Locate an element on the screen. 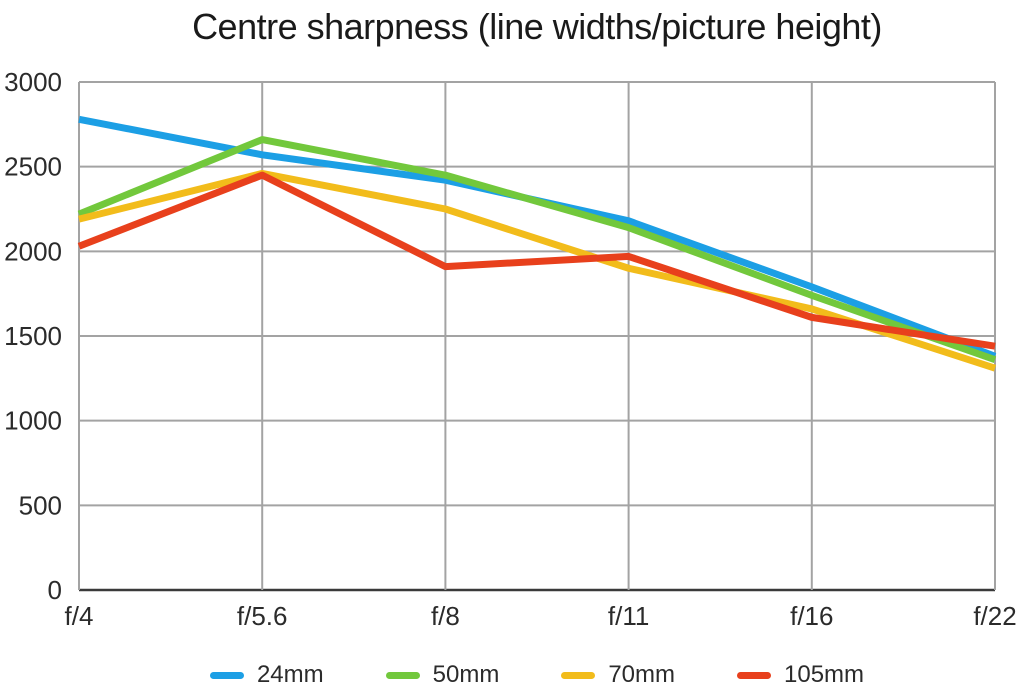  legend-label: 50mm is located at coordinates (466, 674).